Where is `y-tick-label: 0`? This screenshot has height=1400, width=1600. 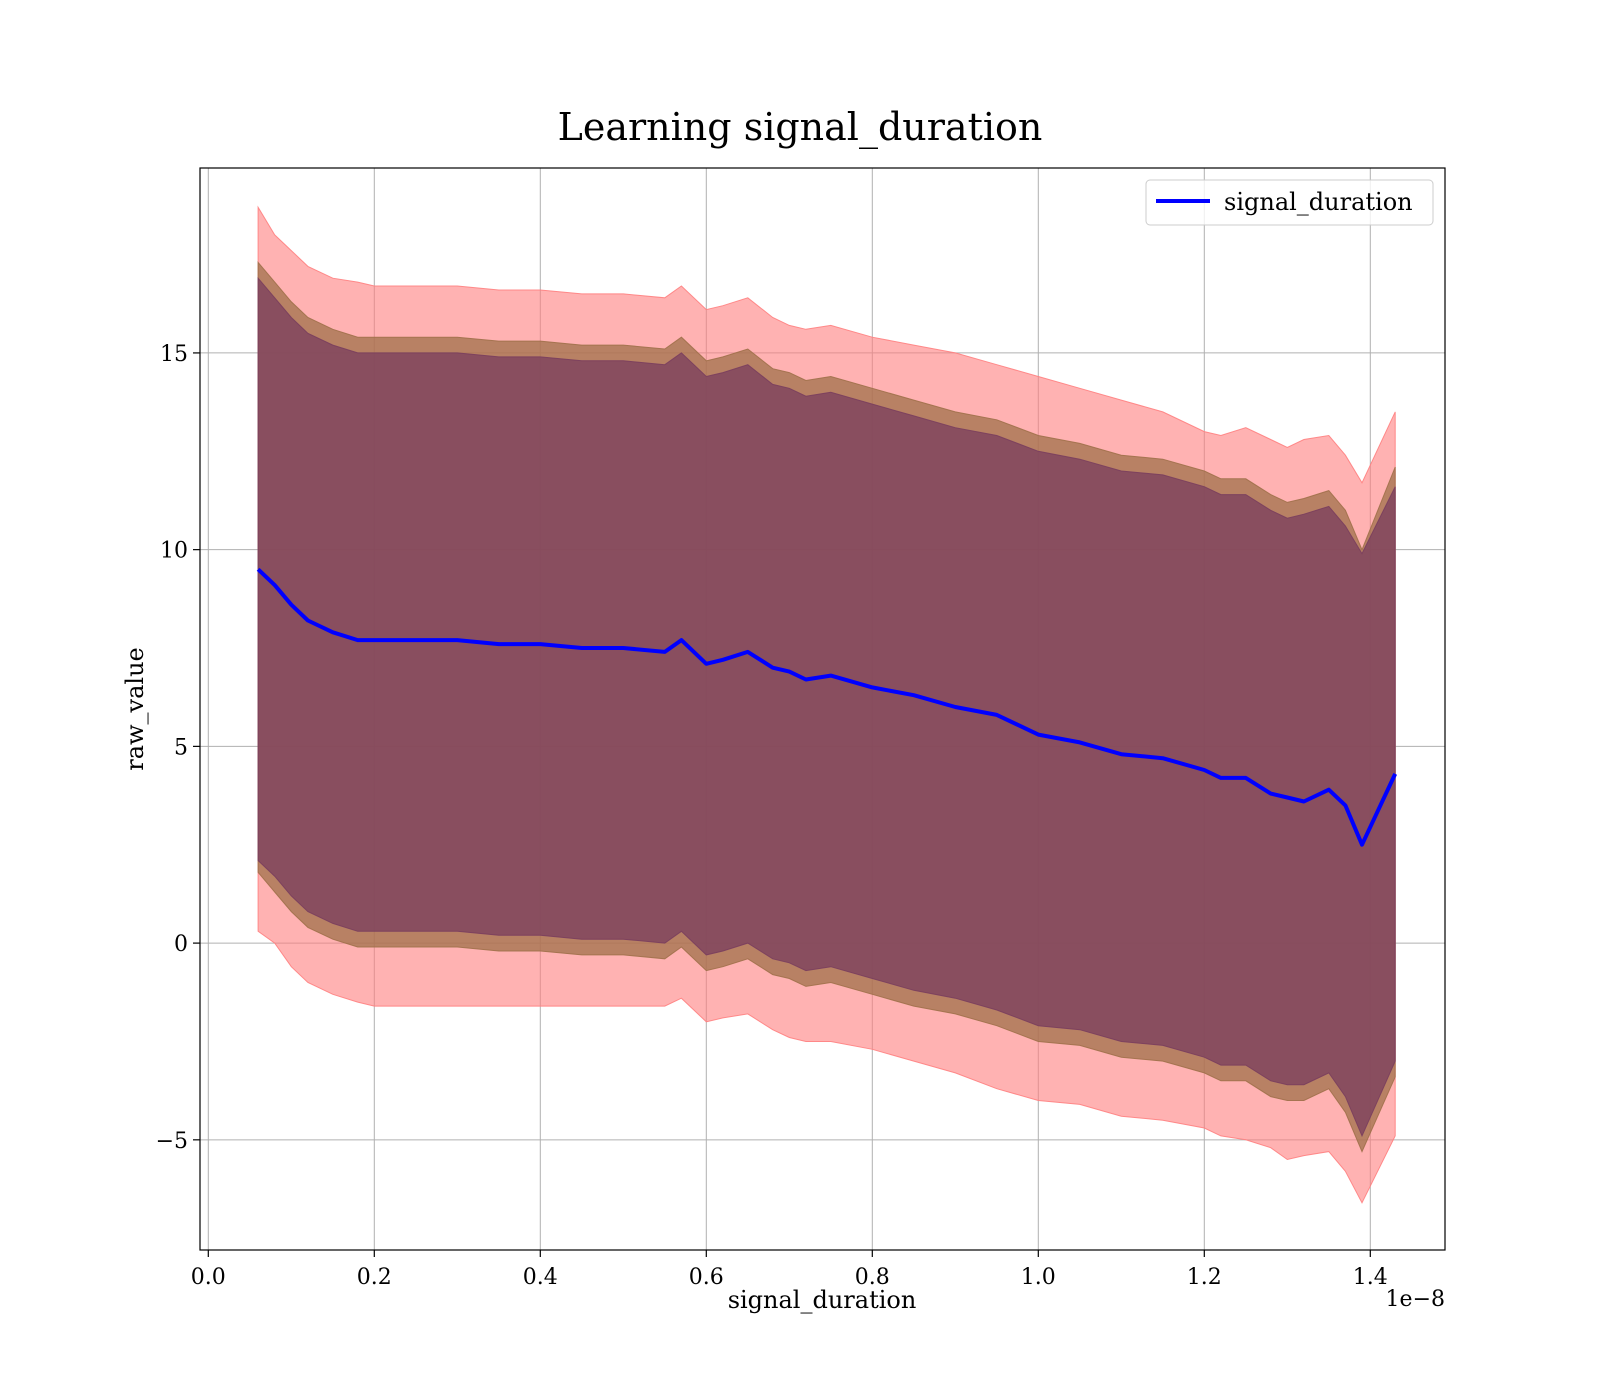
y-tick-label: 0 is located at coordinates (181, 944).